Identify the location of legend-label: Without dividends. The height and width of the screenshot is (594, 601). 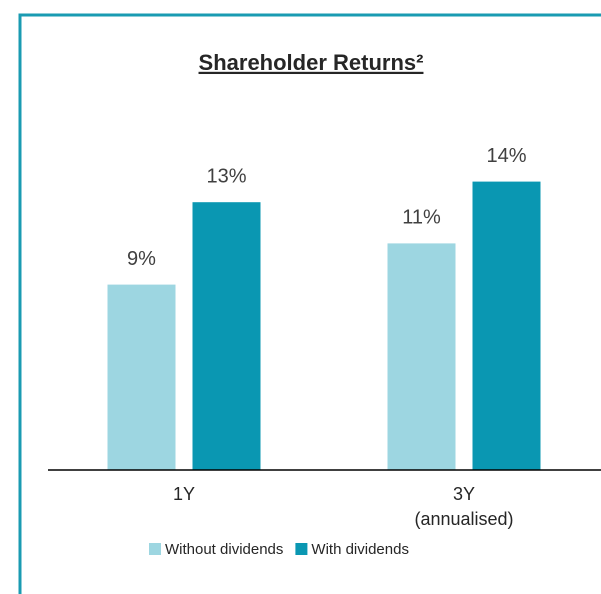
(224, 549).